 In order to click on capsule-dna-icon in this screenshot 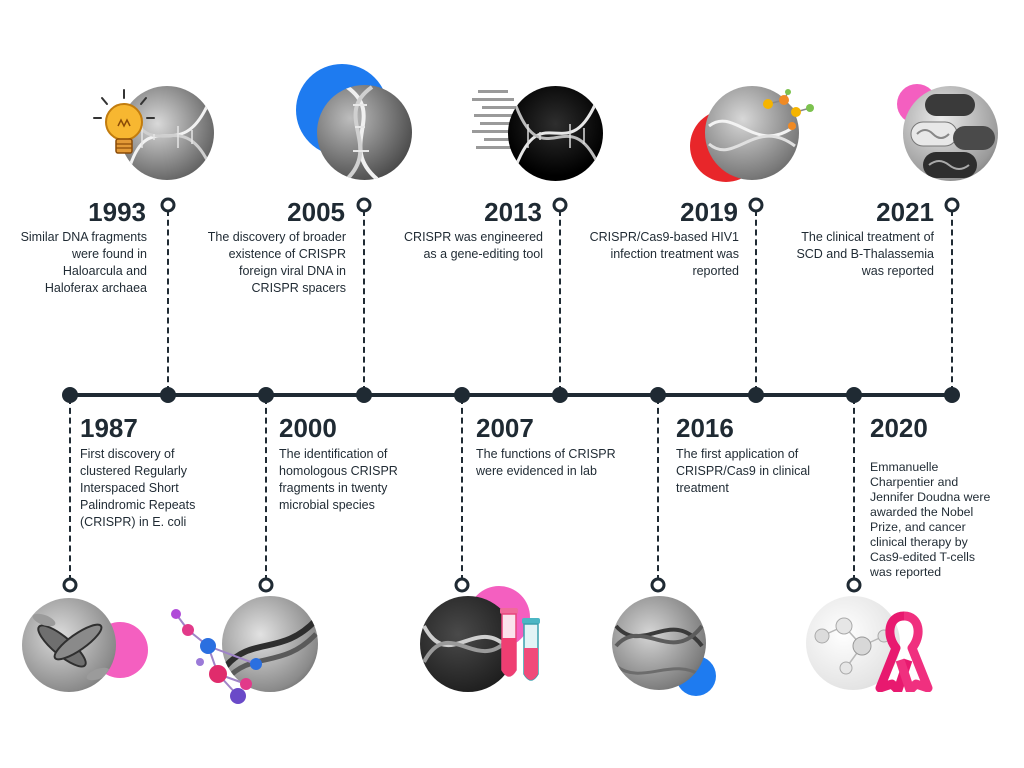, I will do `click(952, 136)`.